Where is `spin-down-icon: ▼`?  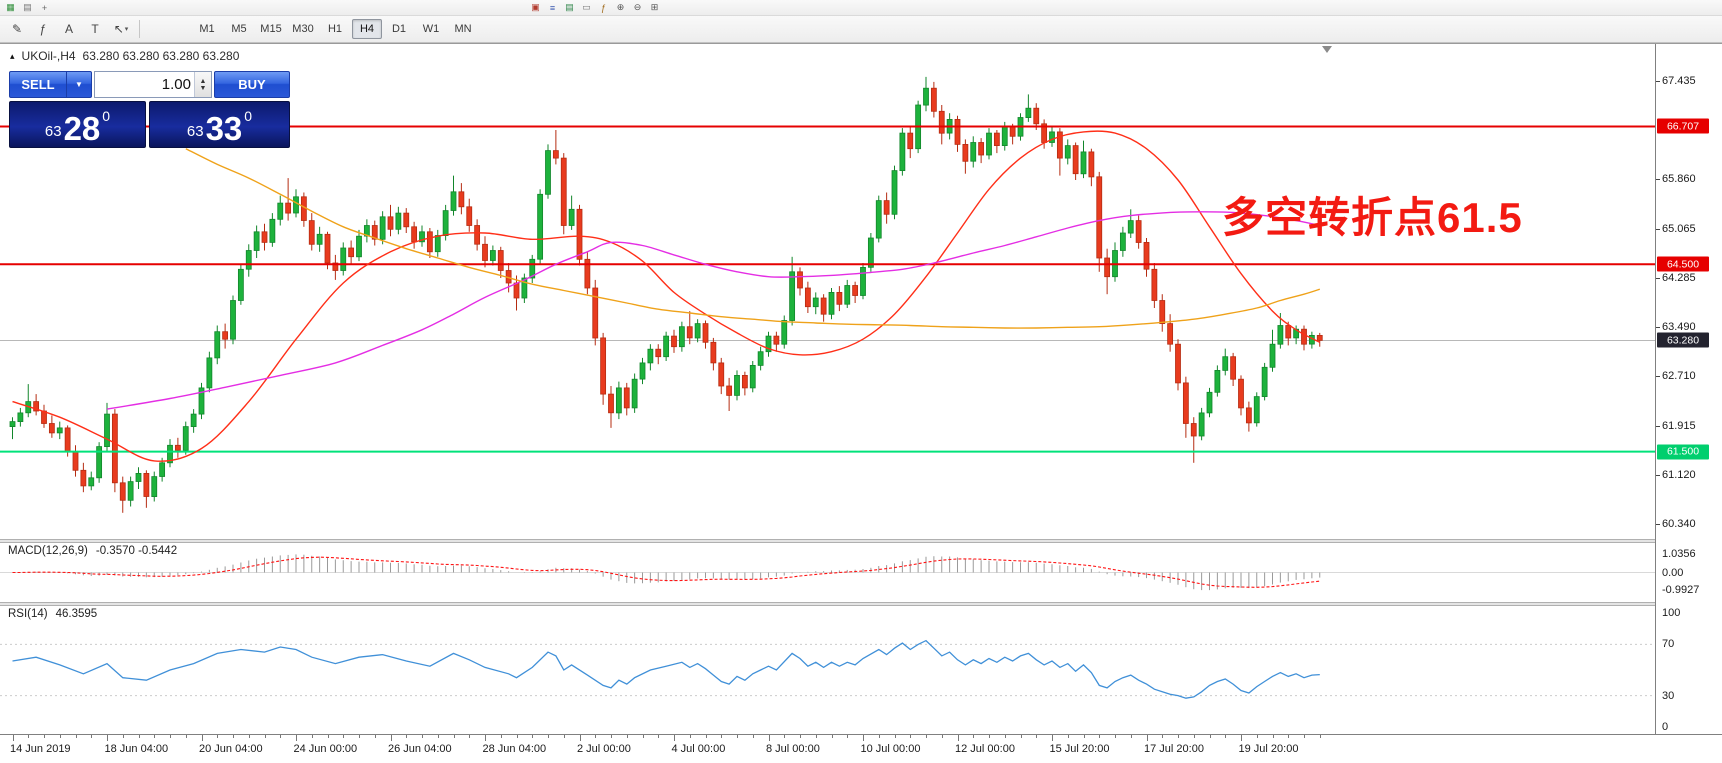
spin-down-icon: ▼ is located at coordinates (203, 88).